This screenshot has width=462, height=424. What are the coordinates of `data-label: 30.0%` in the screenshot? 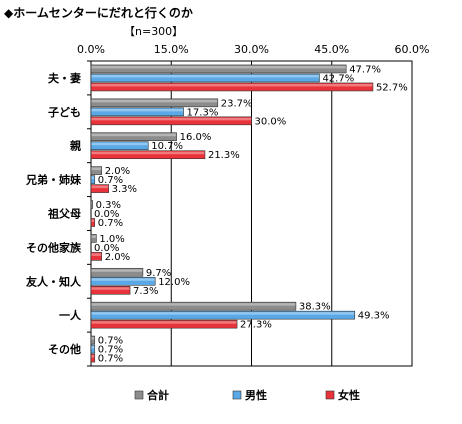 It's located at (271, 121).